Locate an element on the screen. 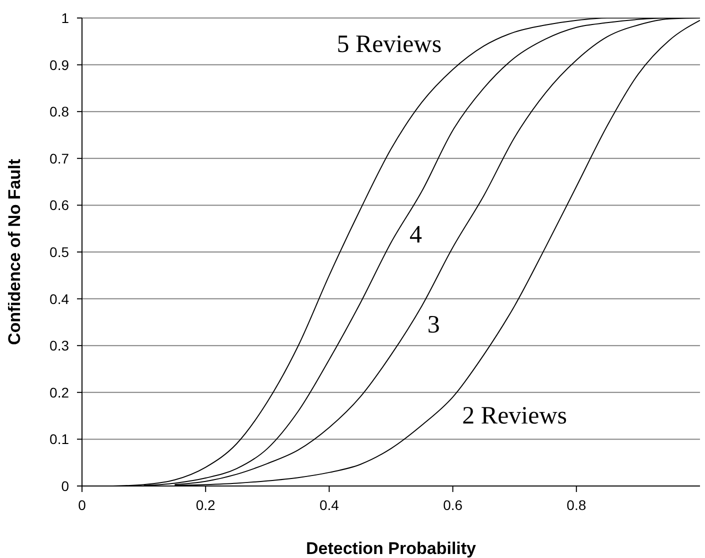 This screenshot has height=558, width=705. y-tick-label: 0.4 is located at coordinates (60, 298).